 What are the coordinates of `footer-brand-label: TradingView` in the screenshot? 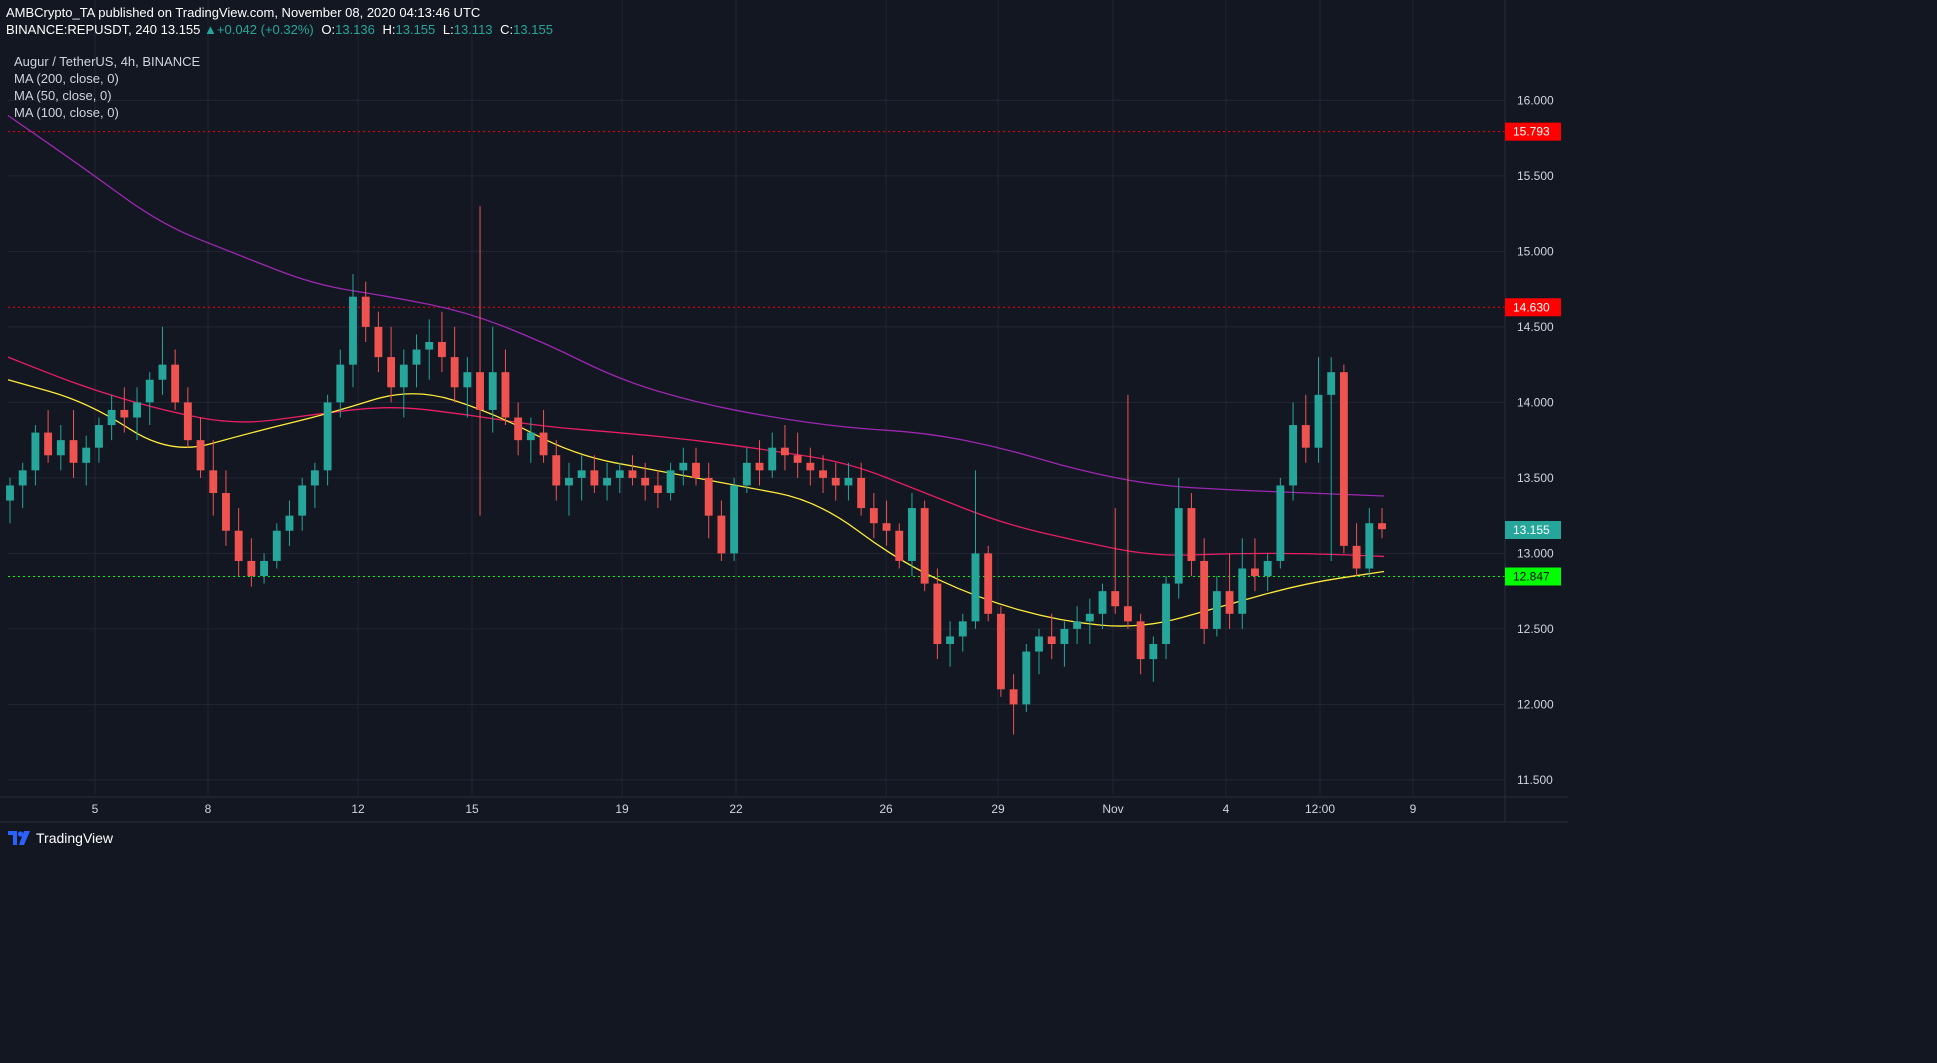 It's located at (75, 838).